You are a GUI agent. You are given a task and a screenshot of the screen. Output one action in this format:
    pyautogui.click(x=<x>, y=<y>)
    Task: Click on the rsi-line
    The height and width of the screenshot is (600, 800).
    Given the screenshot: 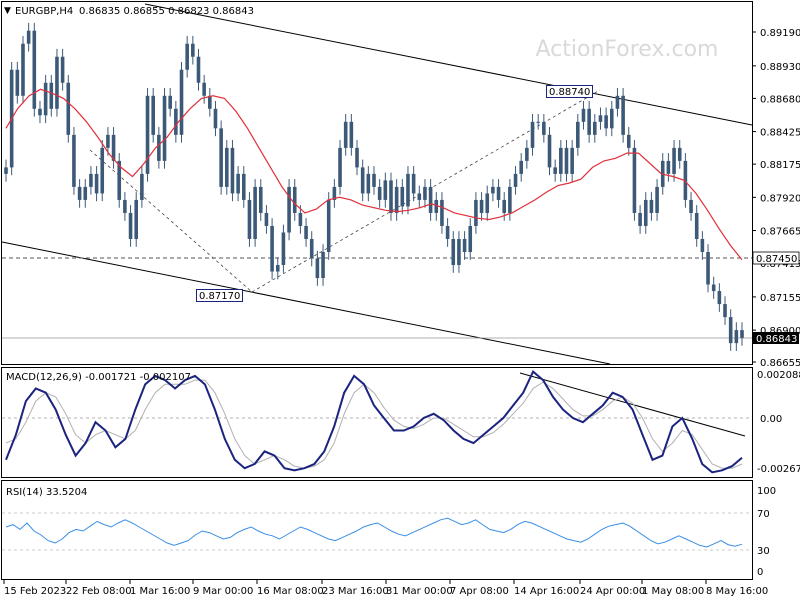 What is the action you would take?
    pyautogui.click(x=374, y=532)
    